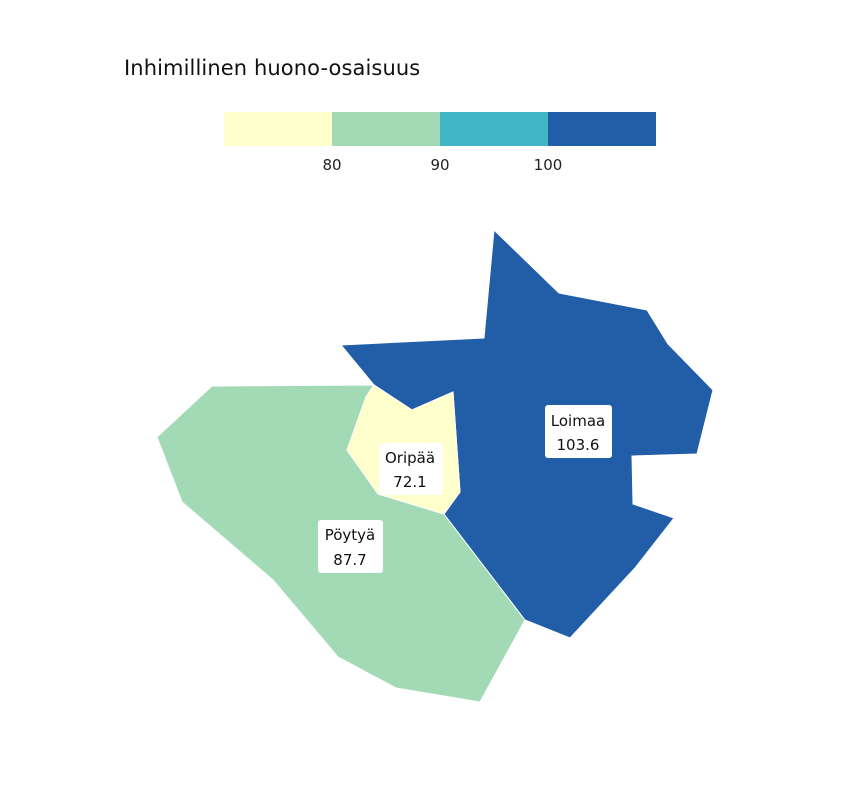  What do you see at coordinates (350, 535) in the screenshot?
I see `region-name-poytya: Pöytyä` at bounding box center [350, 535].